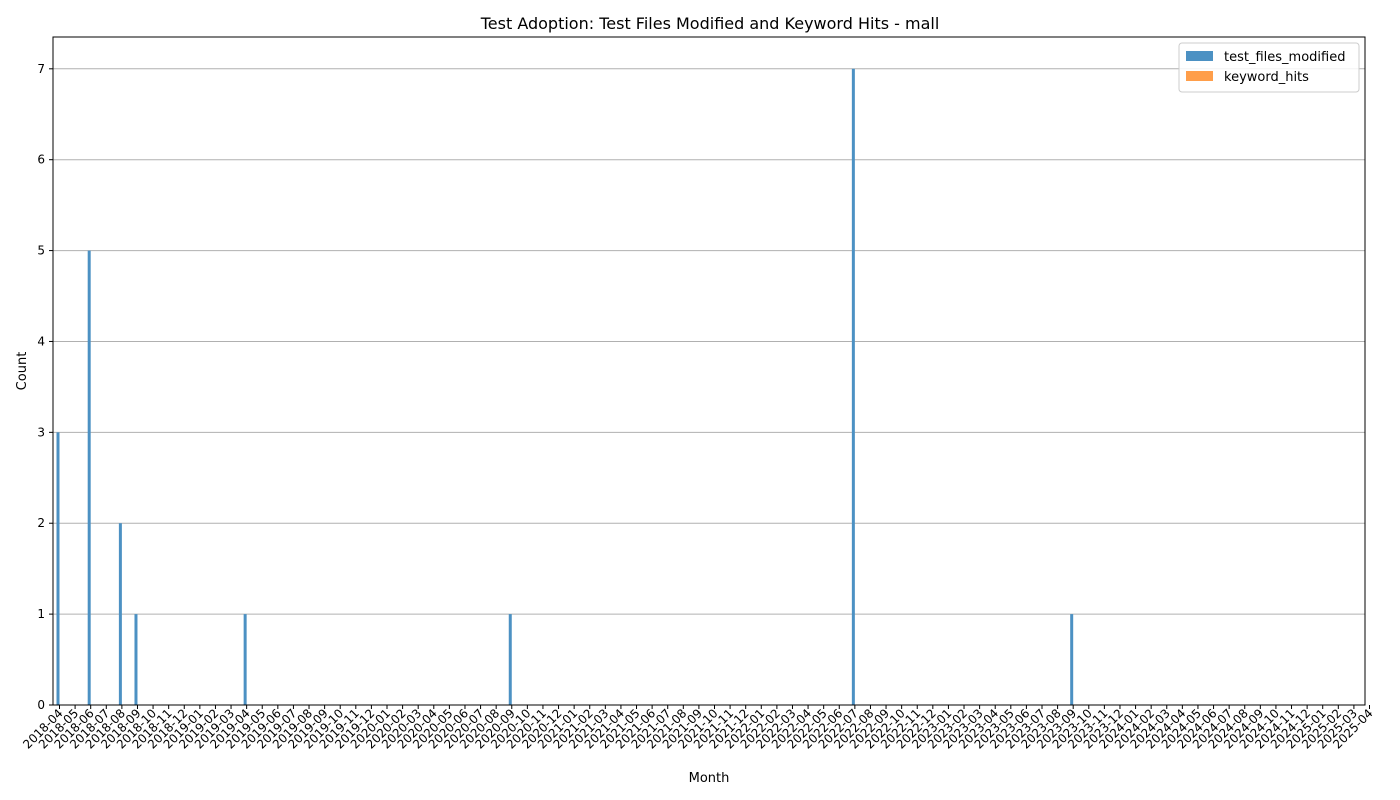 Image resolution: width=1400 pixels, height=800 pixels. I want to click on y-tick-label: 1, so click(41, 614).